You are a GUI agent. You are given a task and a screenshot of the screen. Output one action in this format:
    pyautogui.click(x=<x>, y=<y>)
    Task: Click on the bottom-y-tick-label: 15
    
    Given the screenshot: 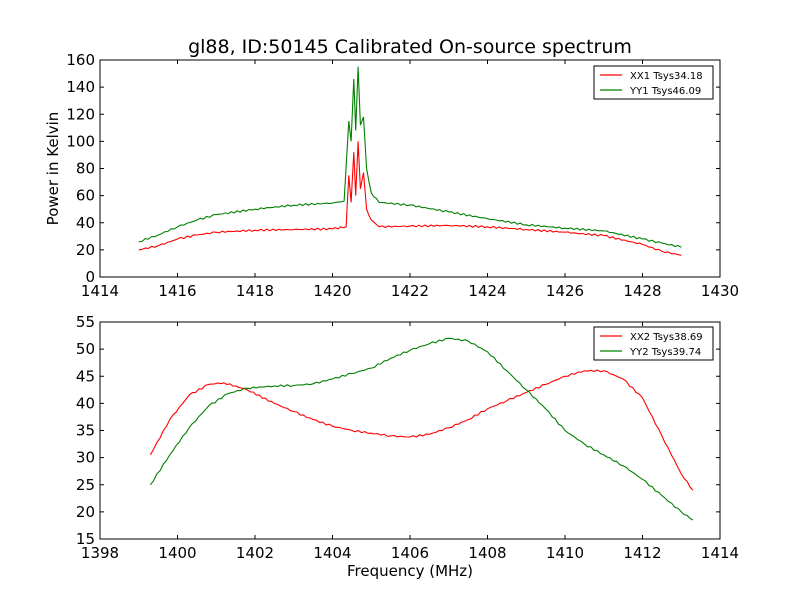 What is the action you would take?
    pyautogui.click(x=85, y=539)
    